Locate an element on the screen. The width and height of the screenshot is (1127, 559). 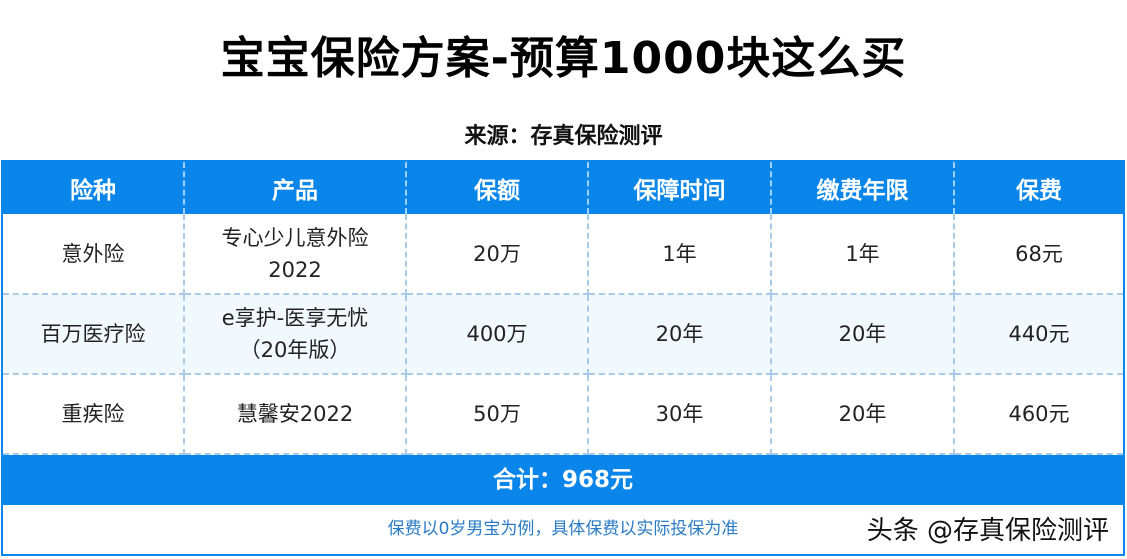
cell-term: 30年 is located at coordinates (680, 414).